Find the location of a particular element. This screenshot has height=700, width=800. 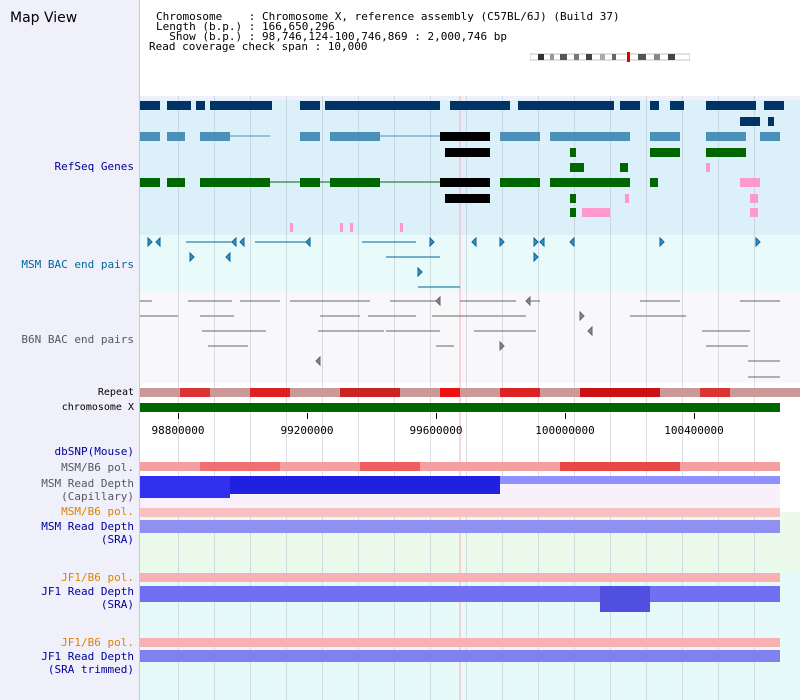

track-label-refseq: RefSeq Genes is located at coordinates (94, 166).